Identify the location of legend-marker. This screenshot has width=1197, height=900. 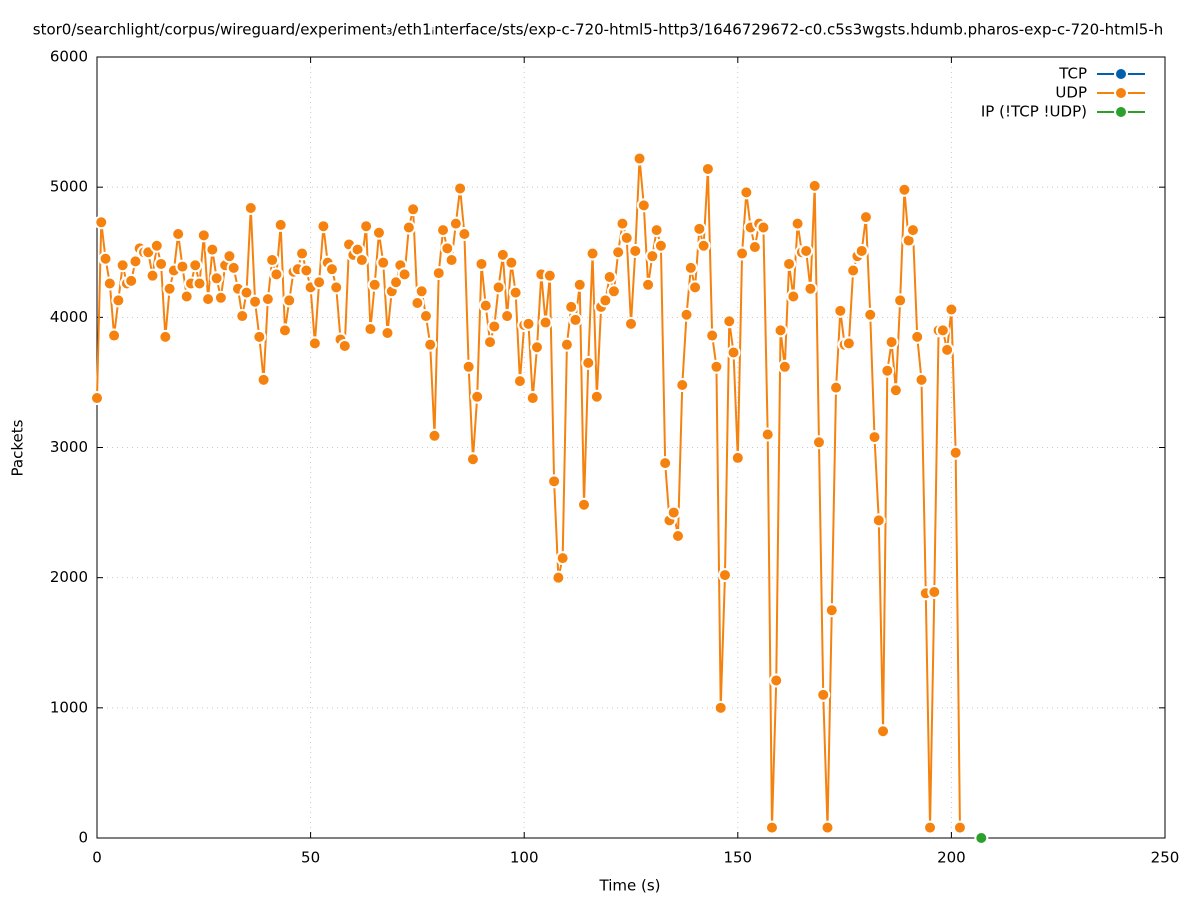
(1121, 74).